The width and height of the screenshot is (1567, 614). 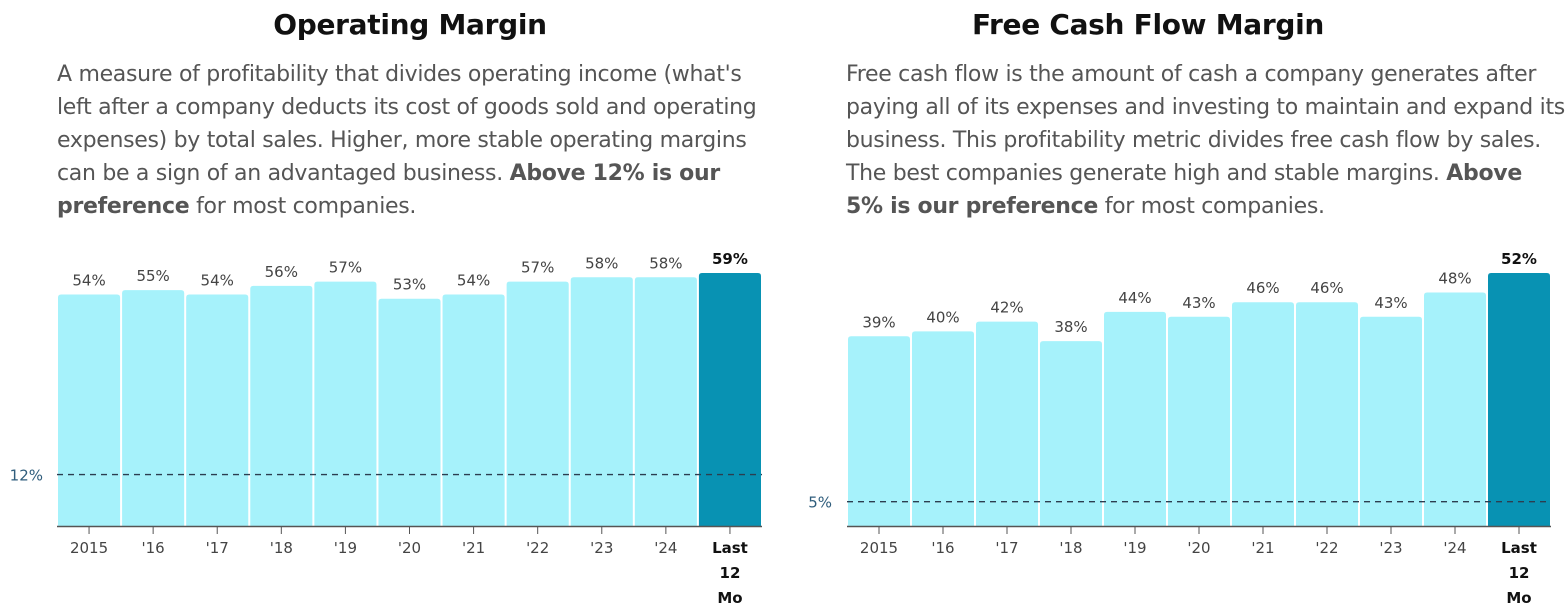 I want to click on chart-title: Operating Margin, so click(x=410, y=24).